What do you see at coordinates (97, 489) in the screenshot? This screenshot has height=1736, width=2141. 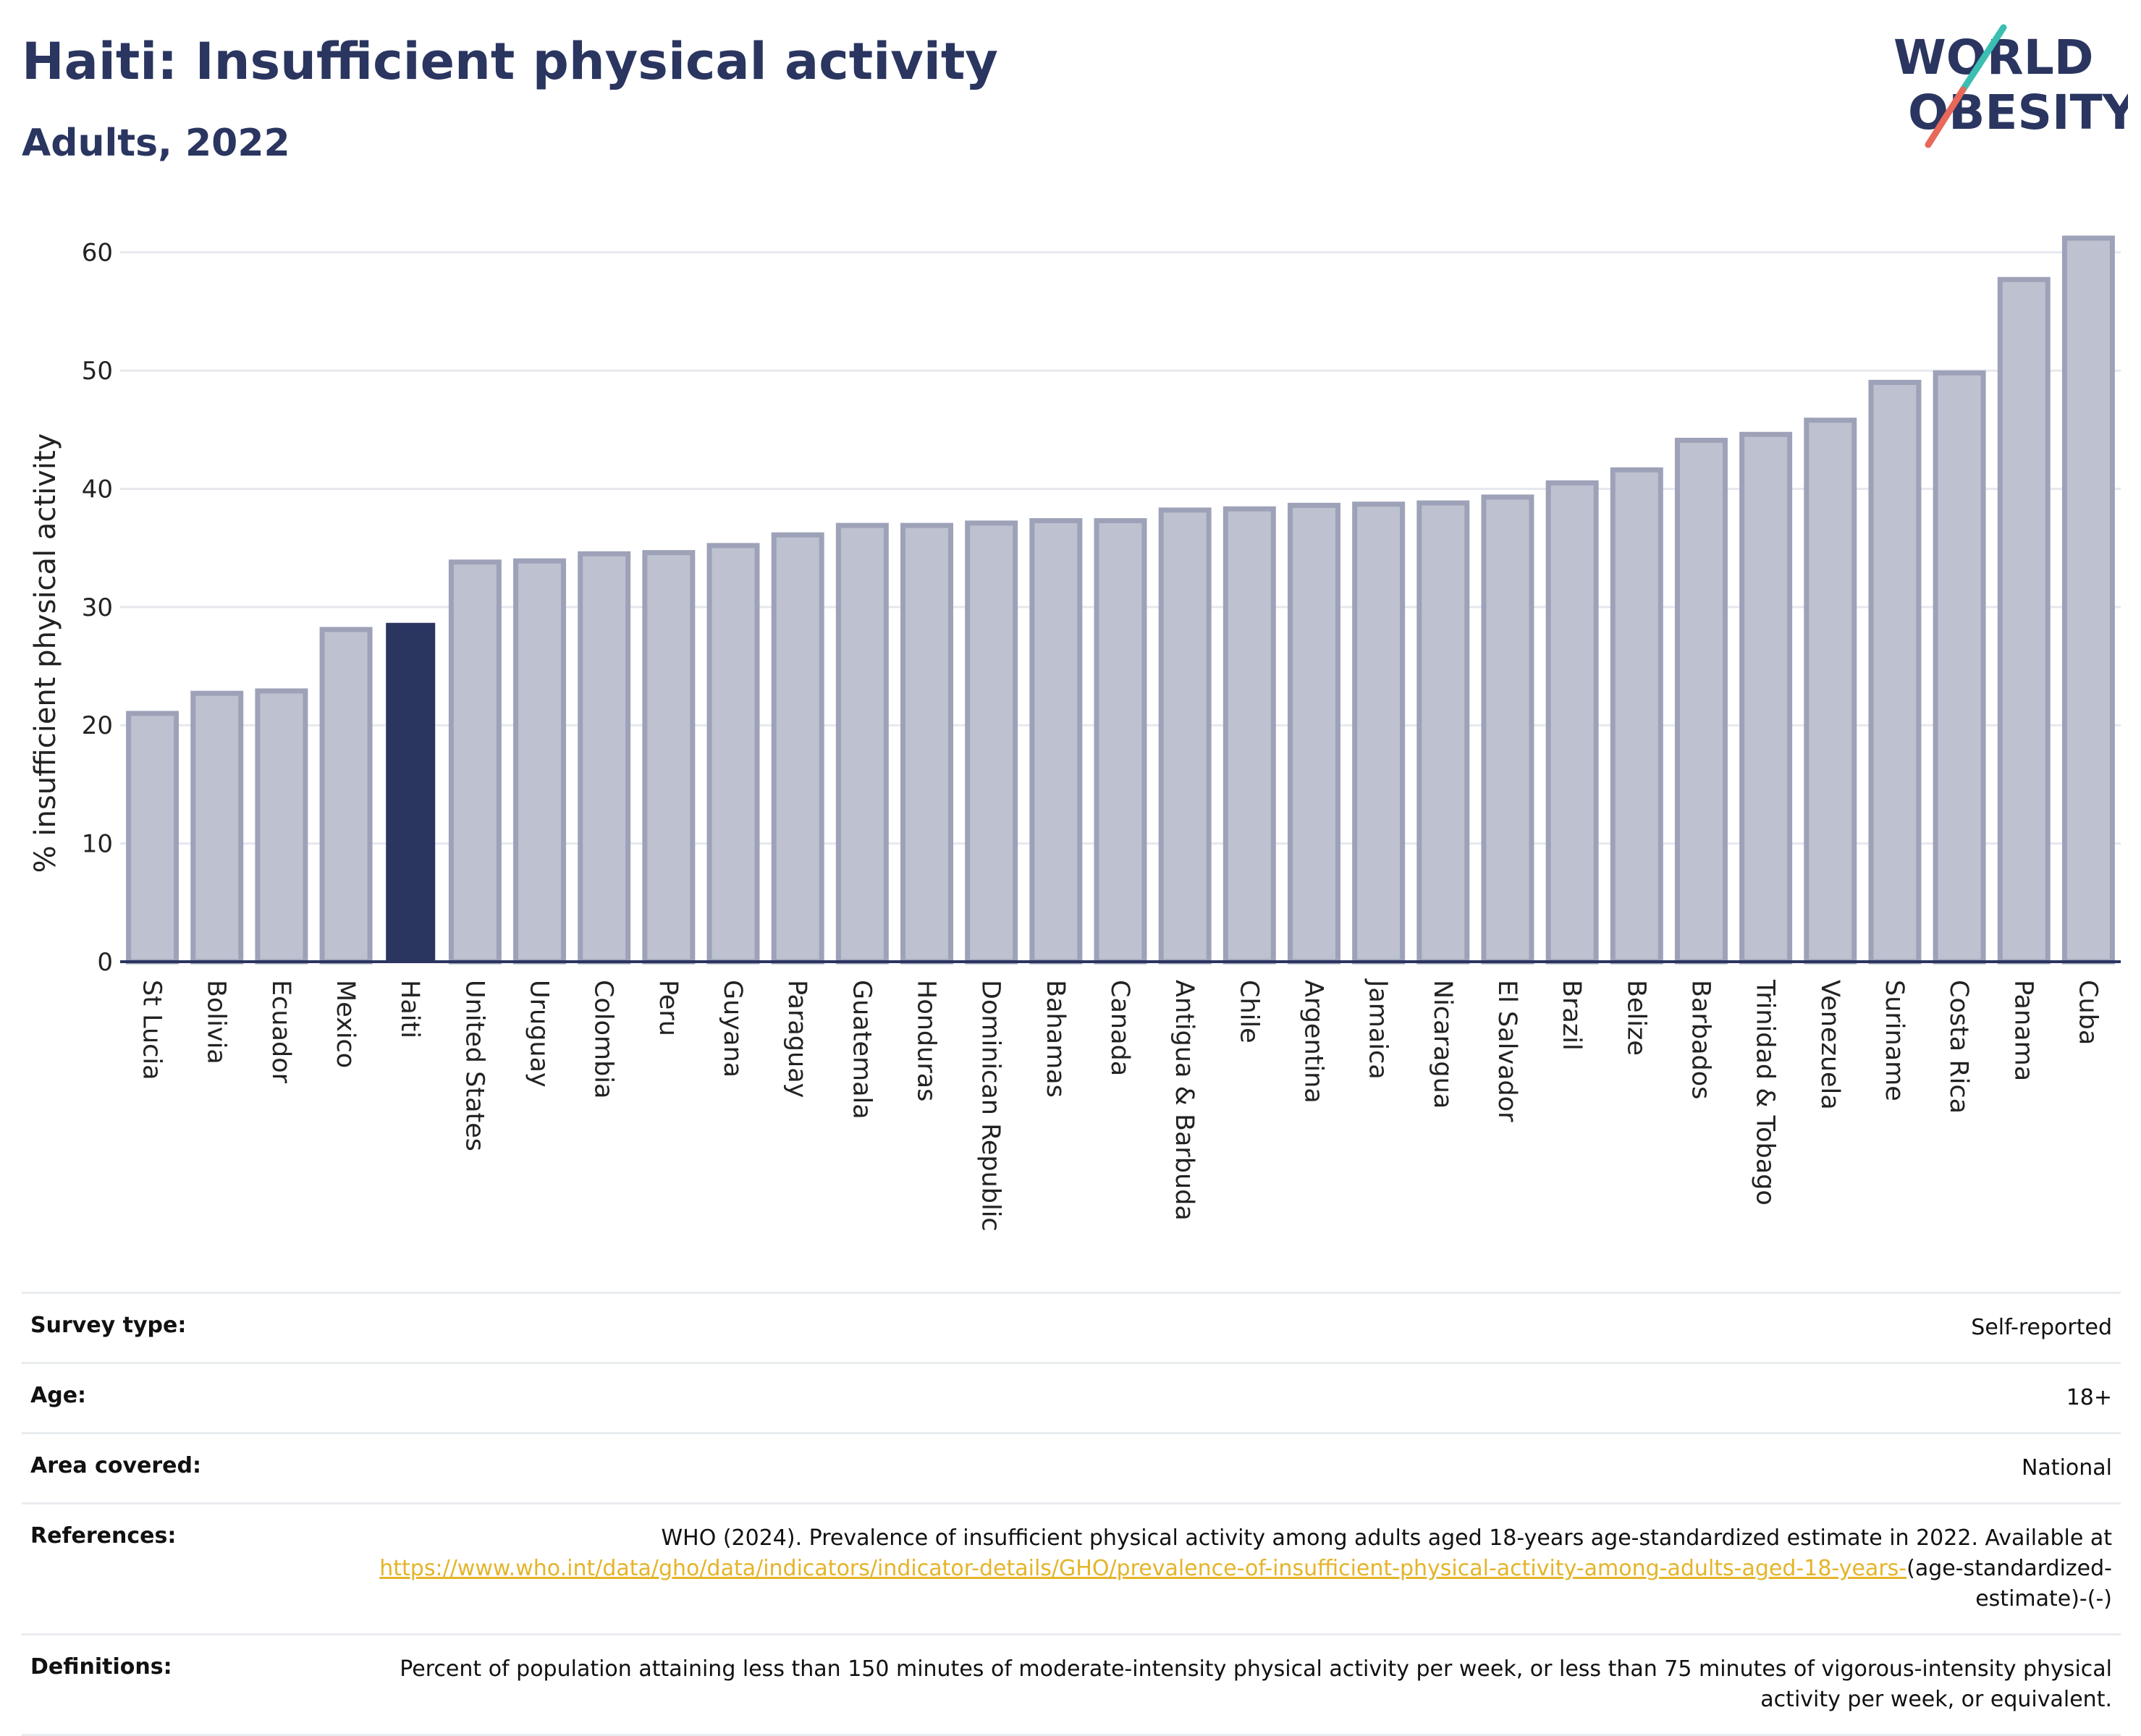 I see `y-tick-label: 40` at bounding box center [97, 489].